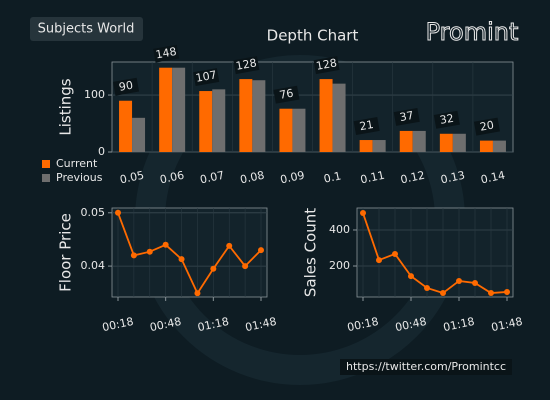 Image resolution: width=550 pixels, height=400 pixels. Describe the element at coordinates (79, 177) in the screenshot. I see `legend-label: Previous` at that location.